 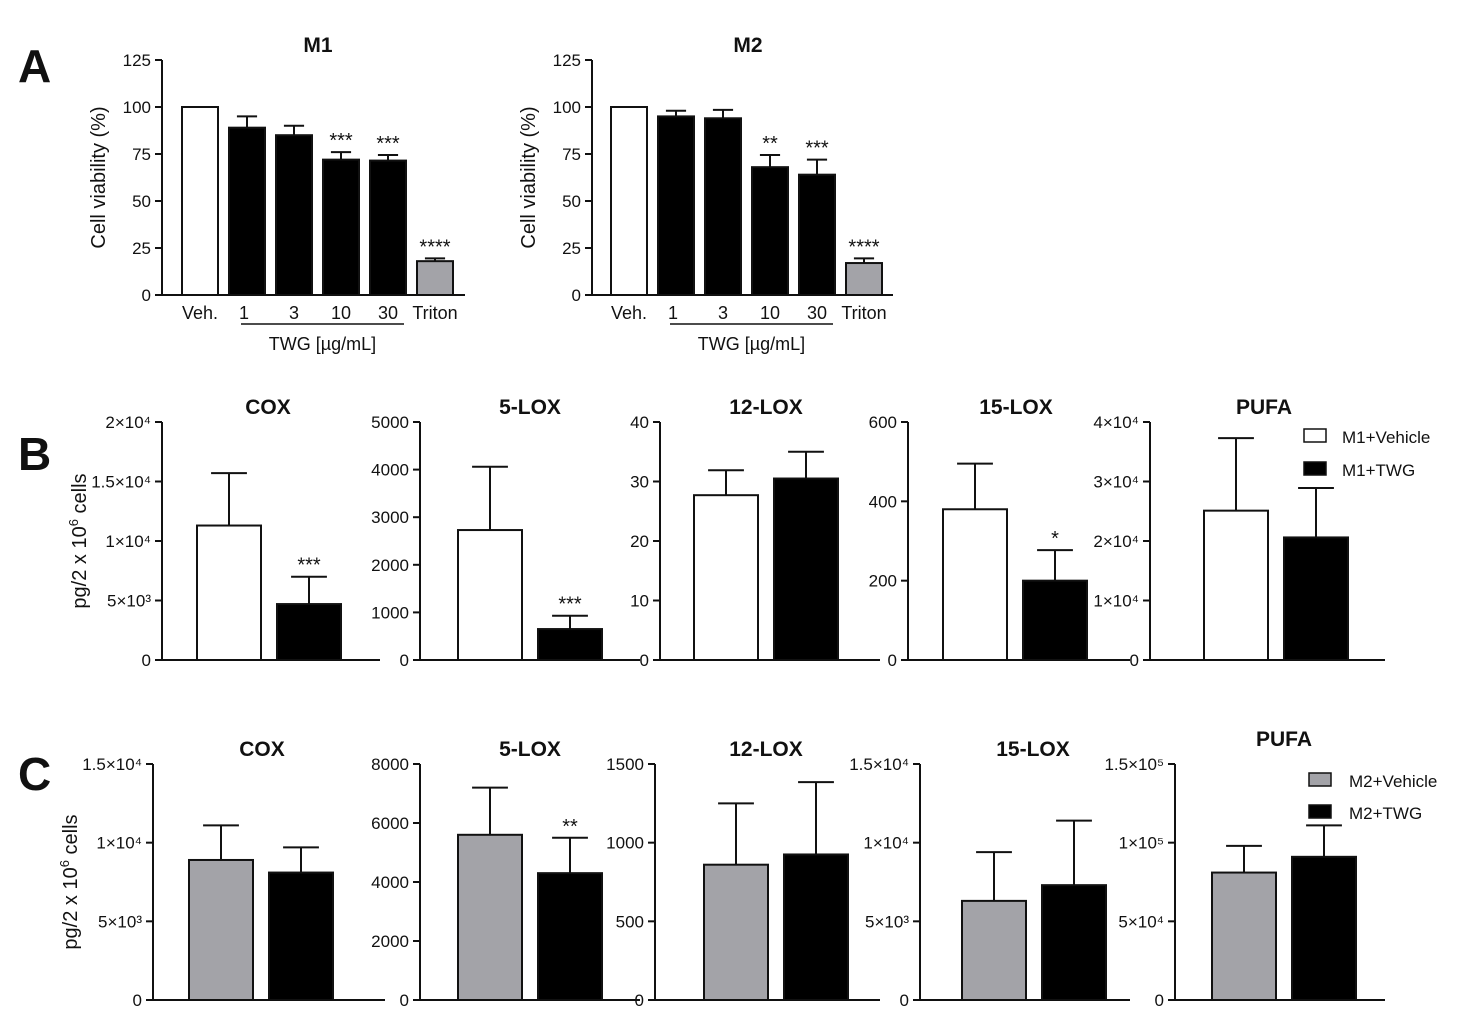 What do you see at coordinates (34, 774) in the screenshot?
I see `panel-label-c: C` at bounding box center [34, 774].